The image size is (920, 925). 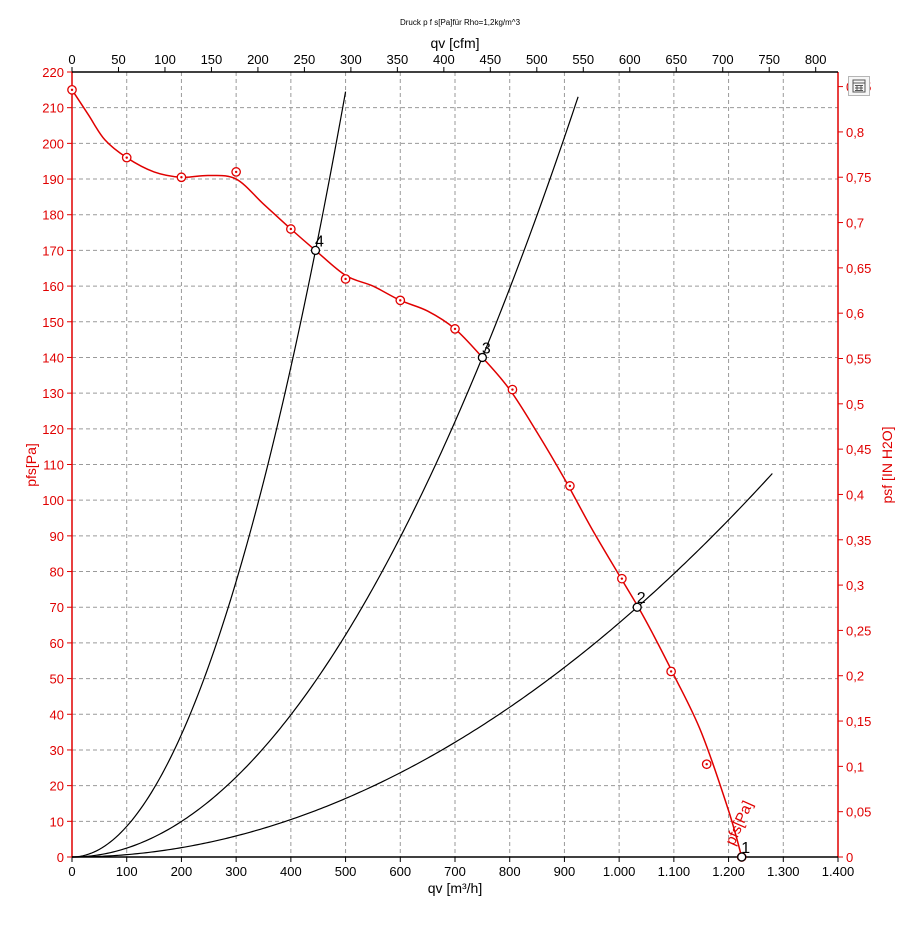 I want to click on x-tick-label: 1.100, so click(x=674, y=871).